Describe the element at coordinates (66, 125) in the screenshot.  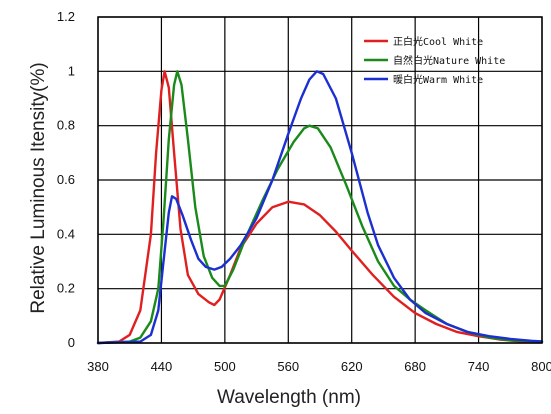
I see `y-tick-label: 0.8` at that location.